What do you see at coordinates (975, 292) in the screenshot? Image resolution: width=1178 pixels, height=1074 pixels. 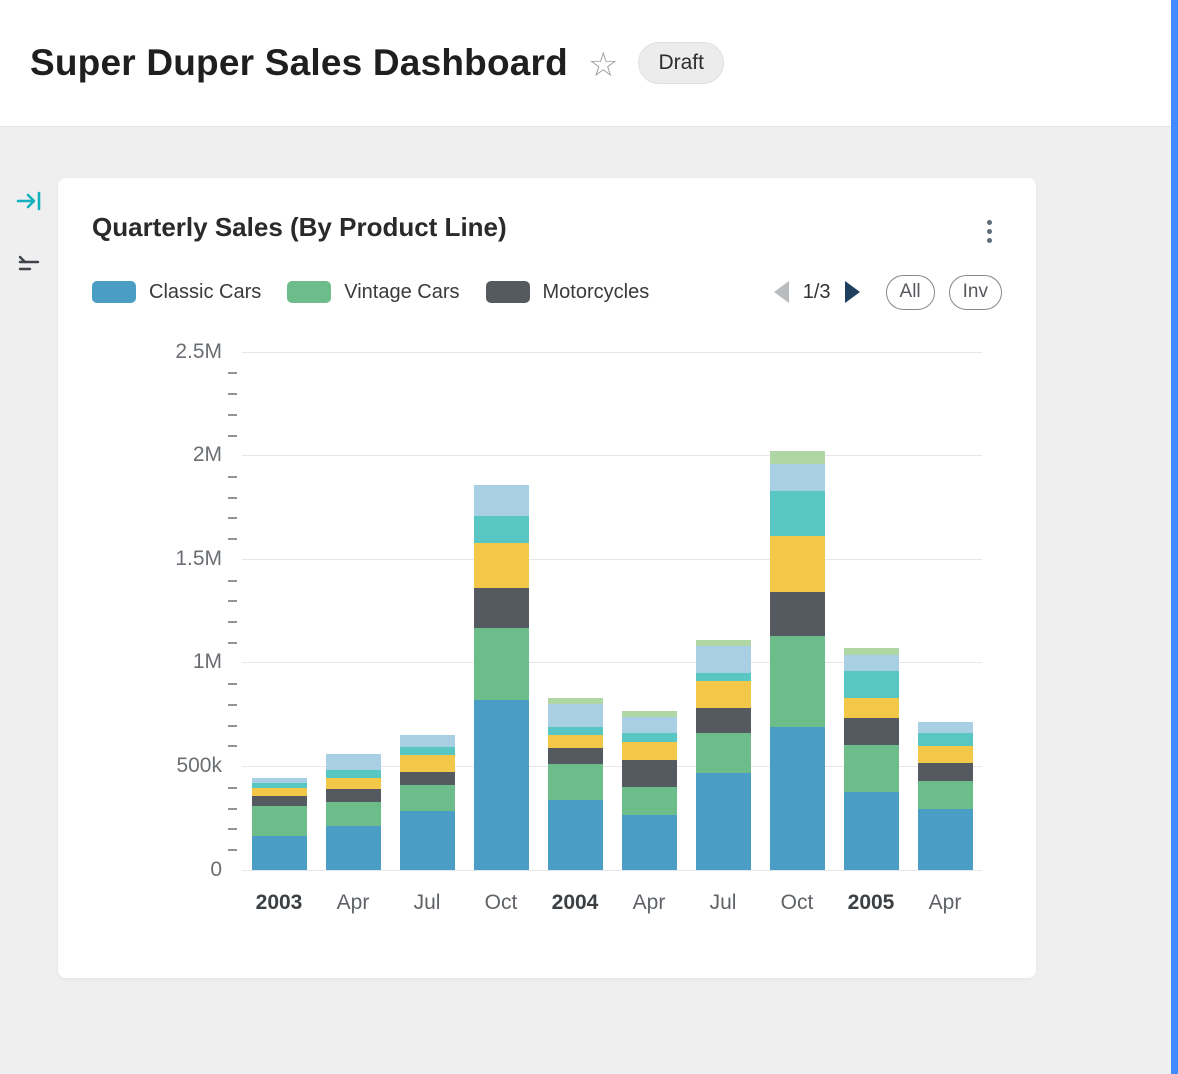 I see `inv-button: Inv` at bounding box center [975, 292].